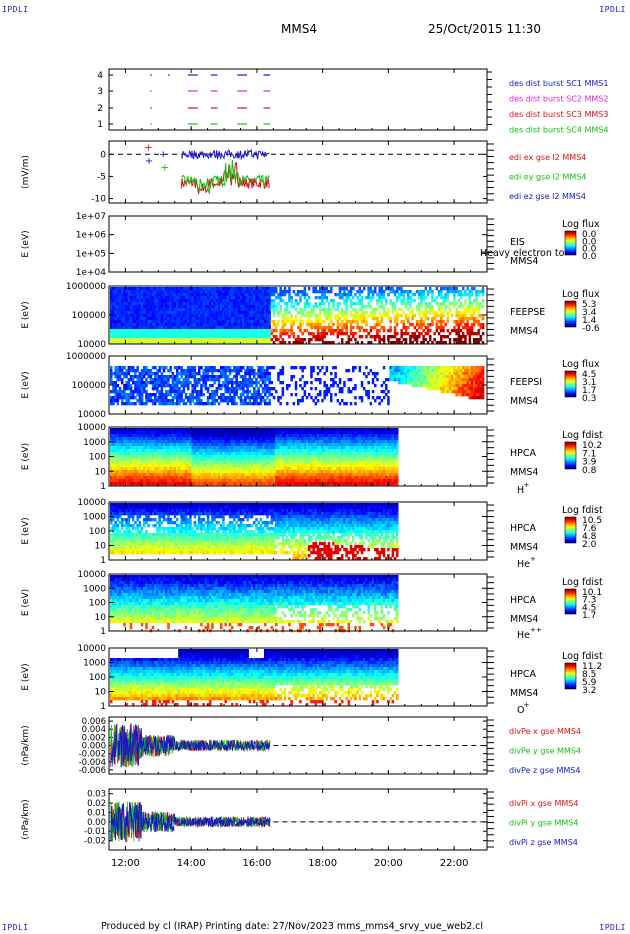  I want to click on colorbar-title-hpca_he: Log fdist, so click(582, 510).